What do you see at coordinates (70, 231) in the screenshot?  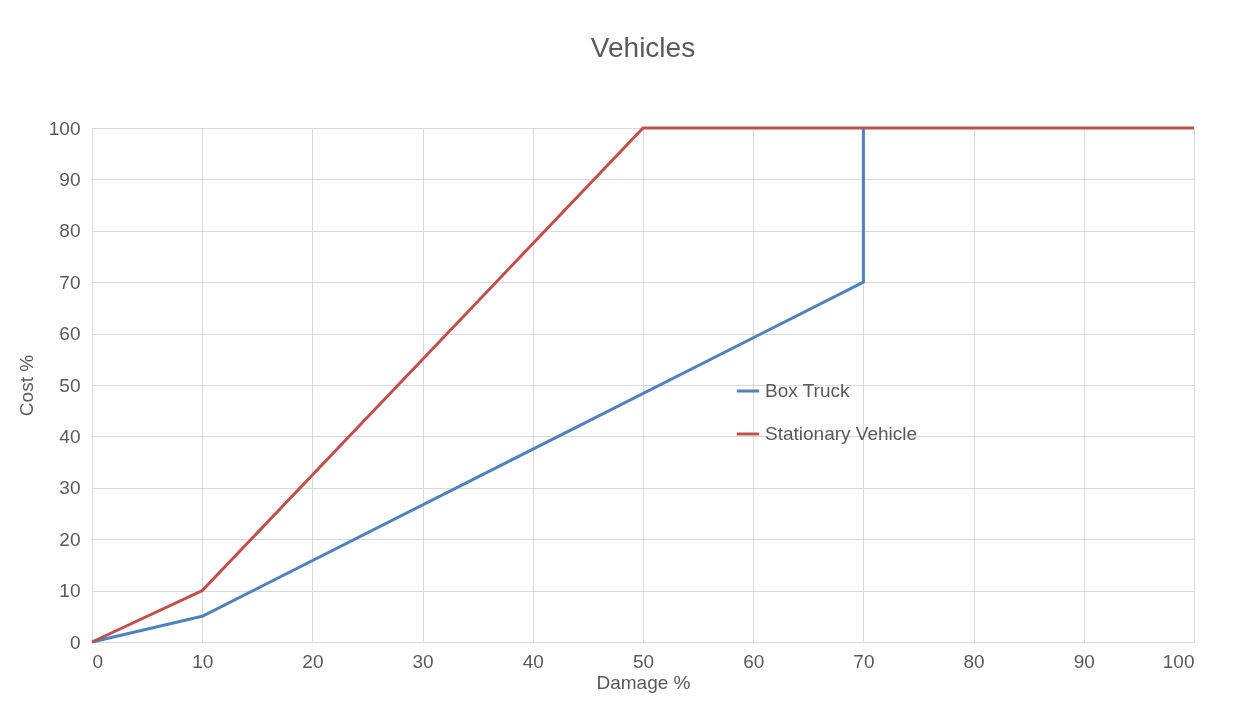 I see `y-tick-label: 80` at bounding box center [70, 231].